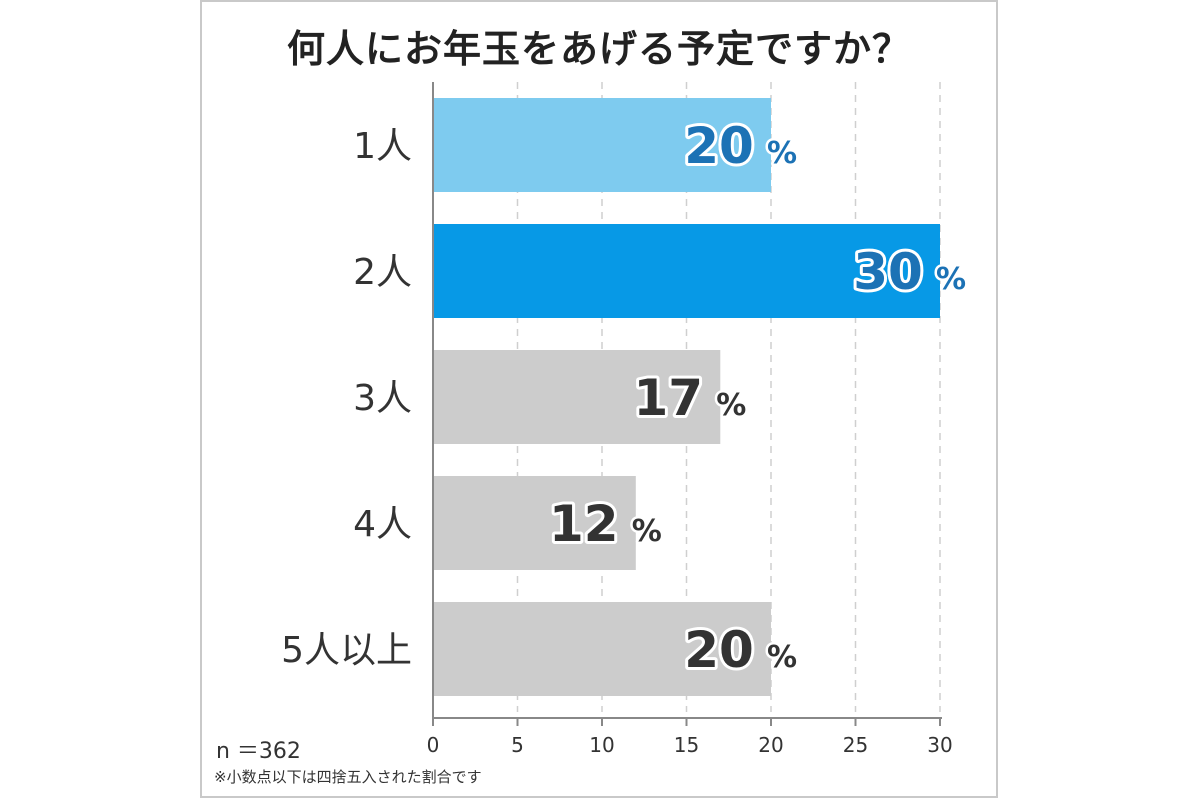 The height and width of the screenshot is (800, 1200). What do you see at coordinates (433, 745) in the screenshot?
I see `x-tick-label-0: 0` at bounding box center [433, 745].